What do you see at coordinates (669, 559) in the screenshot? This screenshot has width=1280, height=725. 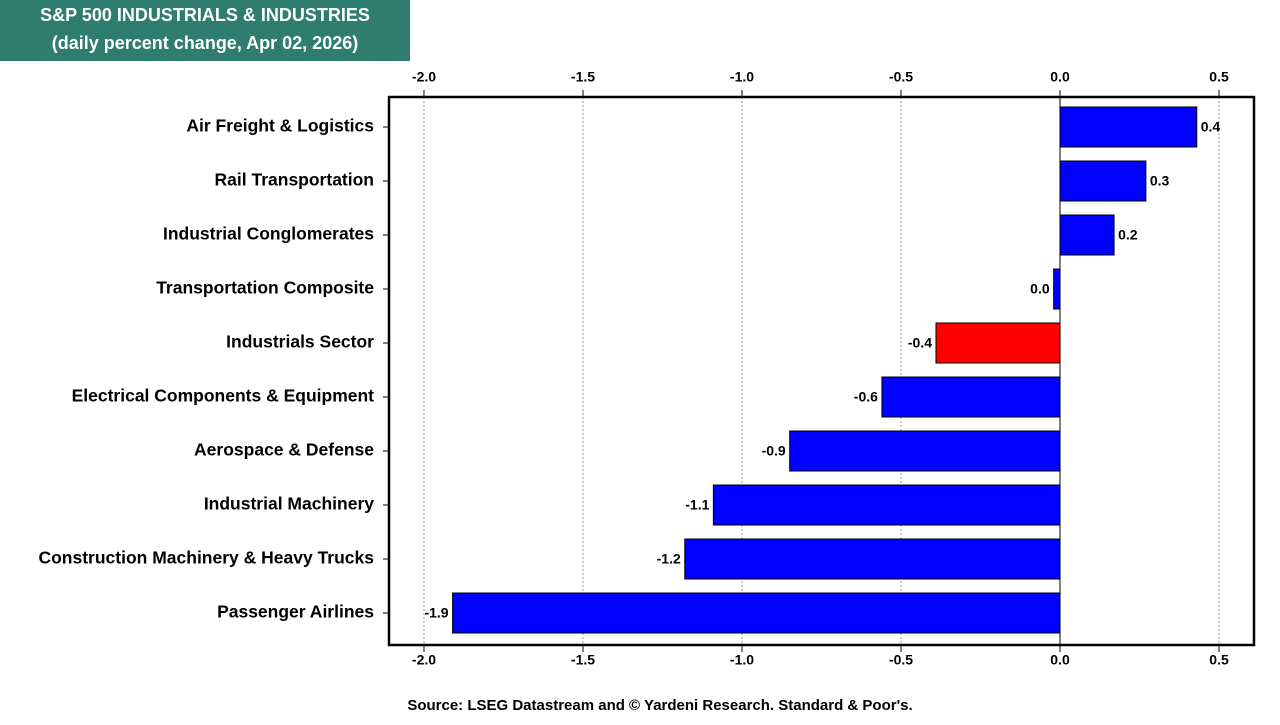 I see `value-label: -1.2` at bounding box center [669, 559].